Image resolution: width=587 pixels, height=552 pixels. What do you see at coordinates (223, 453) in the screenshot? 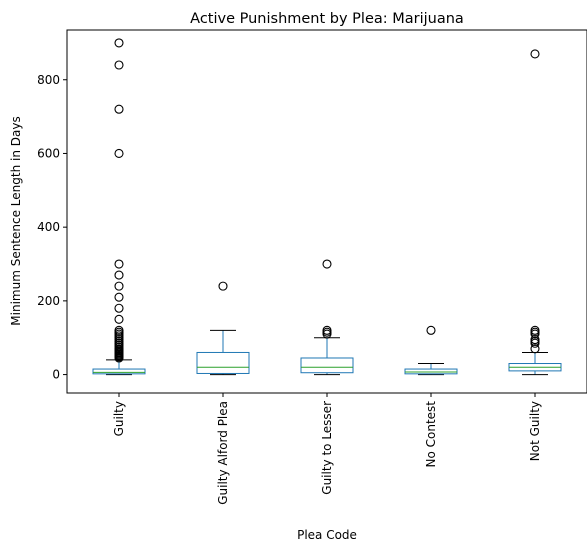
I see `x-tick-label: Guilty Alford Plea` at bounding box center [223, 453].